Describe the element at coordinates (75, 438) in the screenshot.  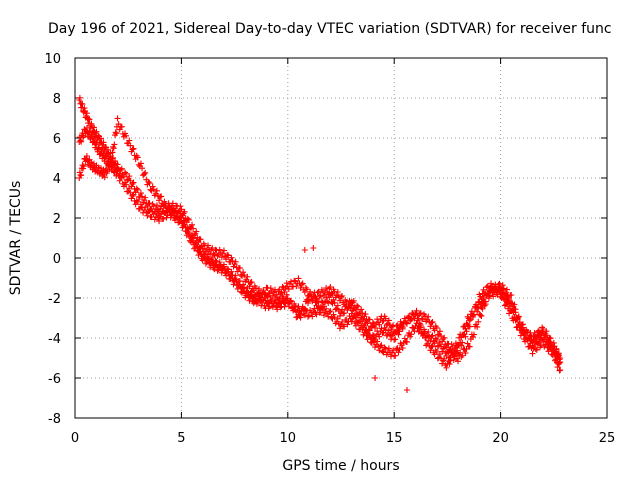
I see `x-tick-label: 0` at that location.